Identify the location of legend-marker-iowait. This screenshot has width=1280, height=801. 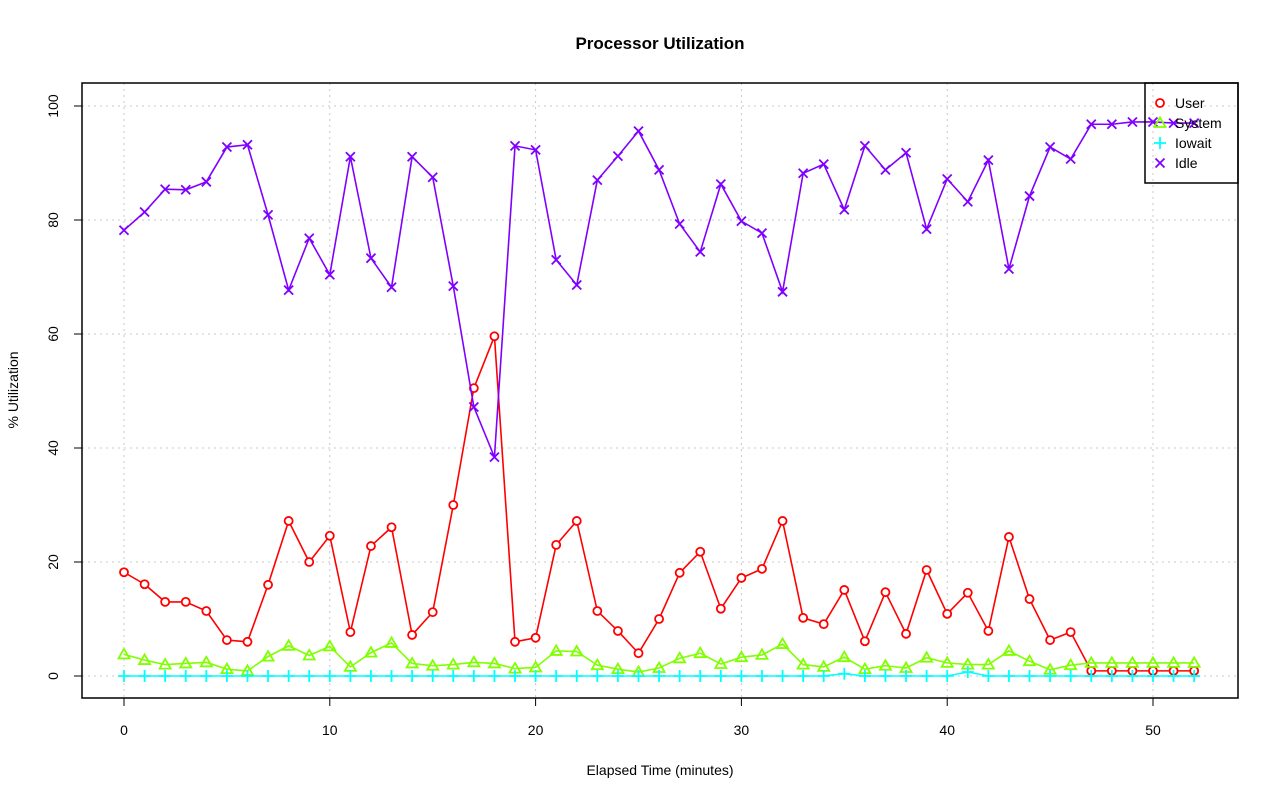
(1160, 143).